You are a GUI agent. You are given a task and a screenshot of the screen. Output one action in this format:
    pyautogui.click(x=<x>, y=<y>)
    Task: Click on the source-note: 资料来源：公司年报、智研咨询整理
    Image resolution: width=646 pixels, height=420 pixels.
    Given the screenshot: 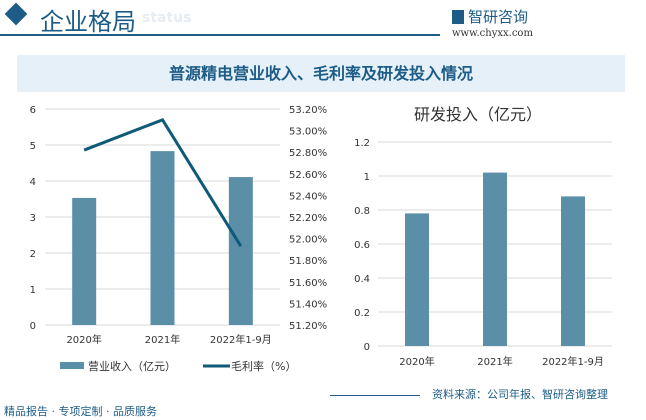 What is the action you would take?
    pyautogui.click(x=520, y=394)
    